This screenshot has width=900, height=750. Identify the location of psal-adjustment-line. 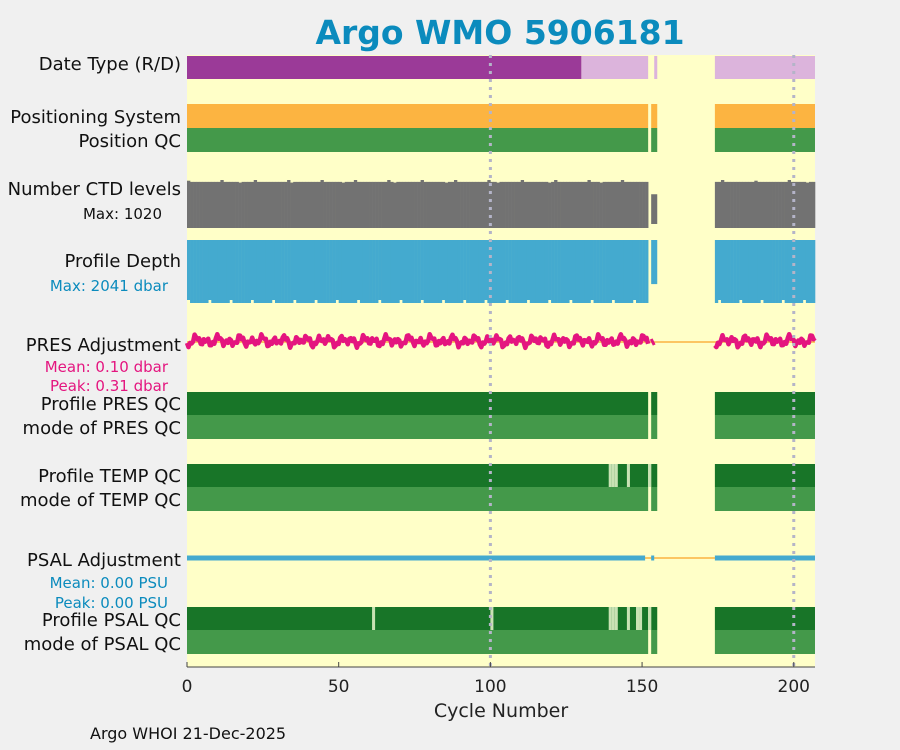
(653, 558).